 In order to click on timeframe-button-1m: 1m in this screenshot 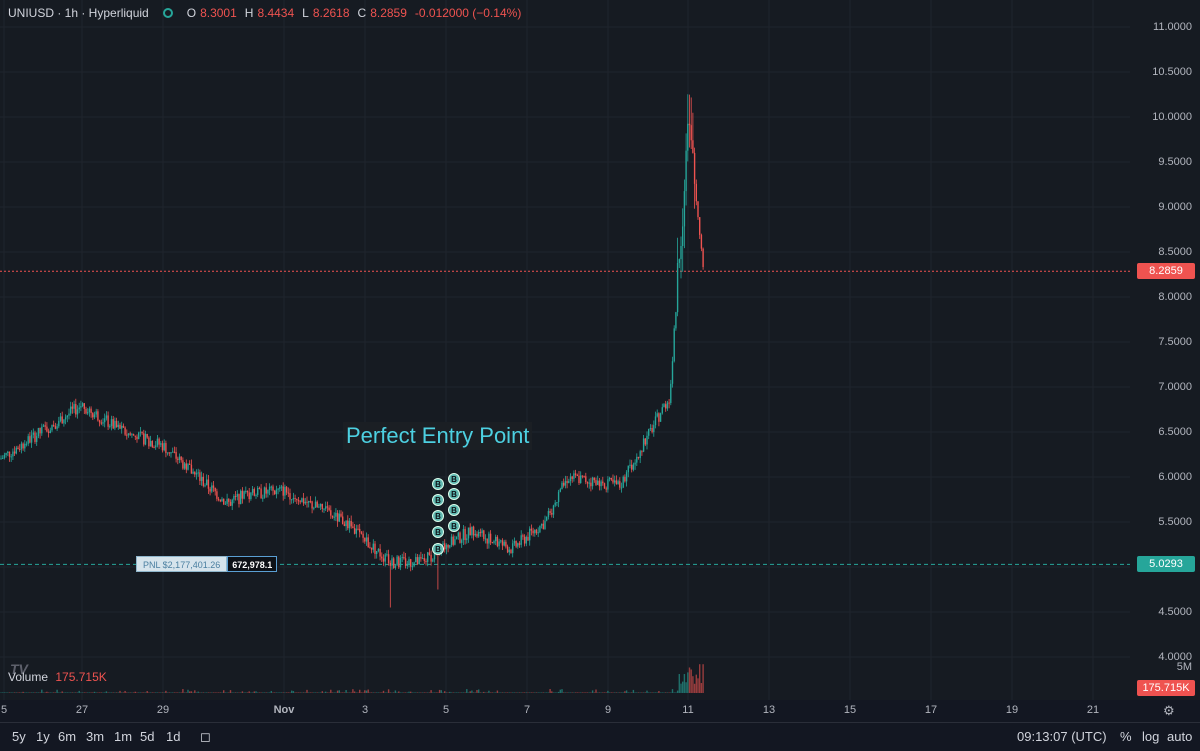, I will do `click(123, 736)`.